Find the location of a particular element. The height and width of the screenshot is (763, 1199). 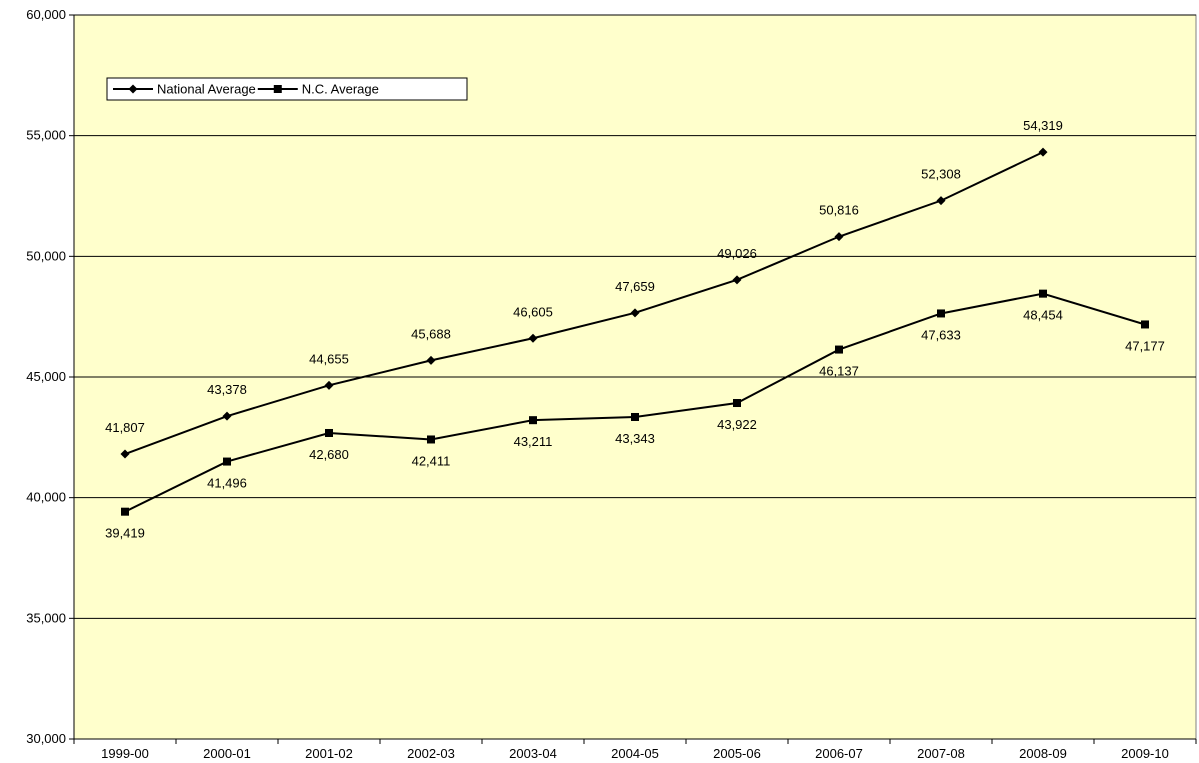

legend: National Average N.C. Average is located at coordinates (287, 89).